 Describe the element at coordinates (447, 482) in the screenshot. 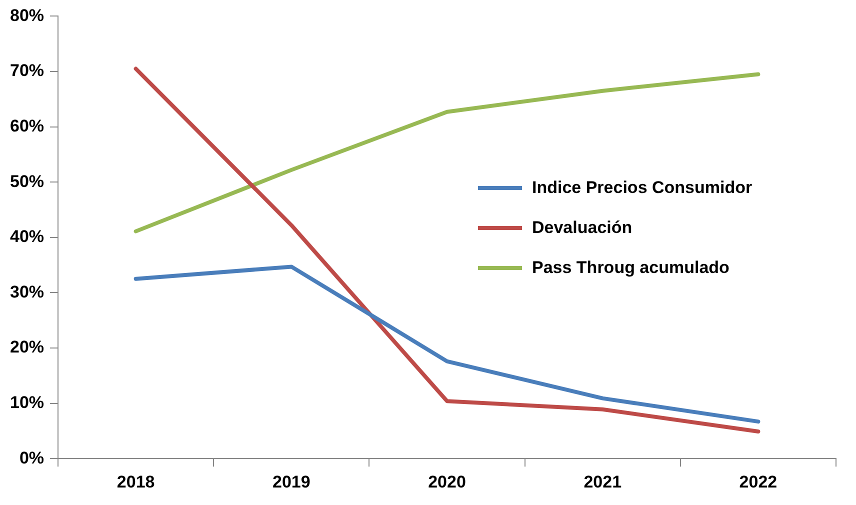

I see `x-tick-label: 2020` at that location.